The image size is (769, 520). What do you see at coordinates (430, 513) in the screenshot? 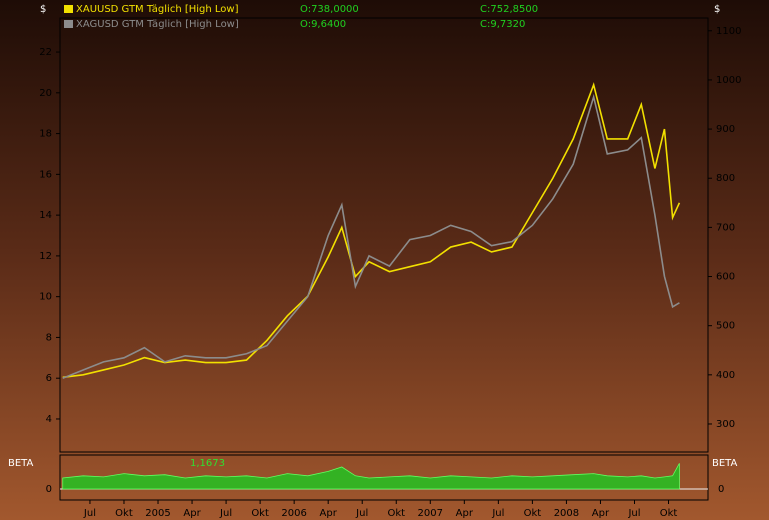
I see `x-tick-label: 2007` at bounding box center [430, 513].